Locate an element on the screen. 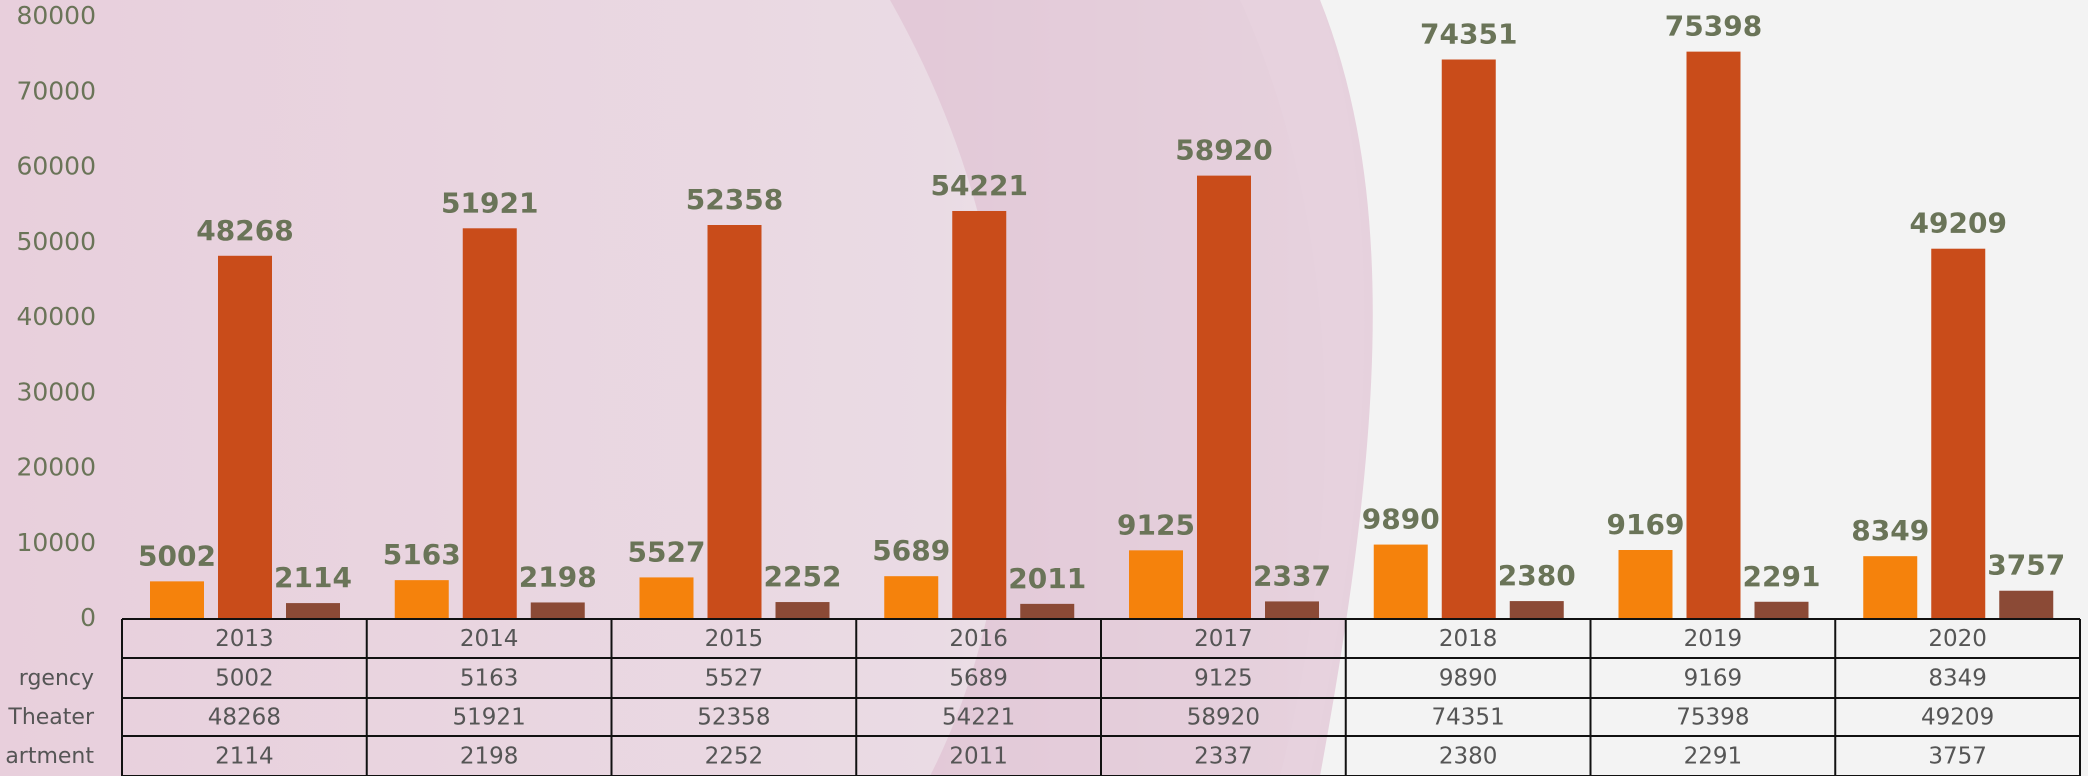 The image size is (2088, 776). x-tick-label: 2017 is located at coordinates (1223, 639).